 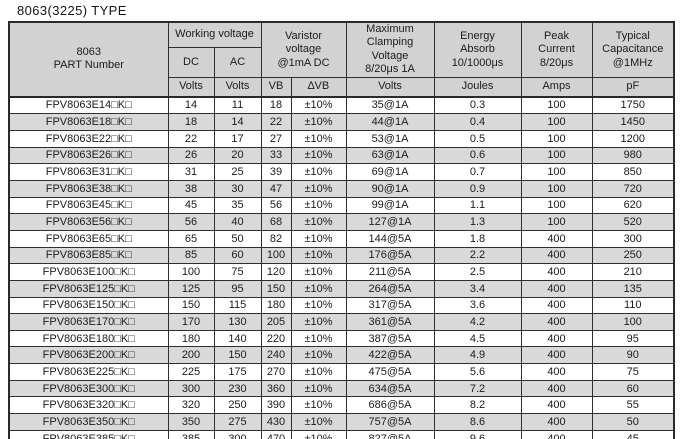 What do you see at coordinates (633, 388) in the screenshot?
I see `typical-capacitance-cell: 60` at bounding box center [633, 388].